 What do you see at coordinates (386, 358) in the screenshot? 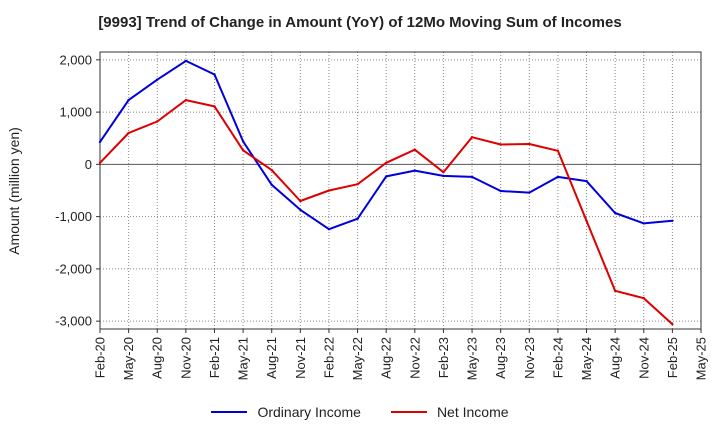
I see `x-tick-label: Aug-22` at bounding box center [386, 358].